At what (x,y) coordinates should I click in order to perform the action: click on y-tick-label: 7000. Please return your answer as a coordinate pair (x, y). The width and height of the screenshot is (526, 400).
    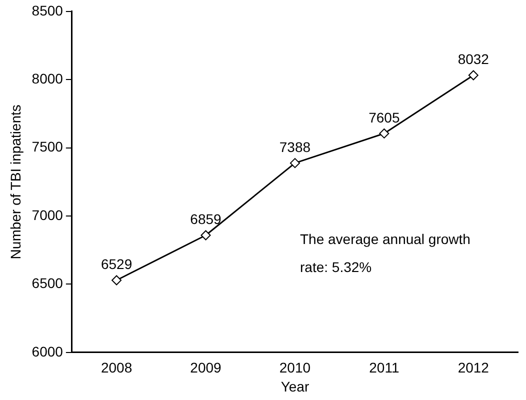
    Looking at the image, I should click on (48, 214).